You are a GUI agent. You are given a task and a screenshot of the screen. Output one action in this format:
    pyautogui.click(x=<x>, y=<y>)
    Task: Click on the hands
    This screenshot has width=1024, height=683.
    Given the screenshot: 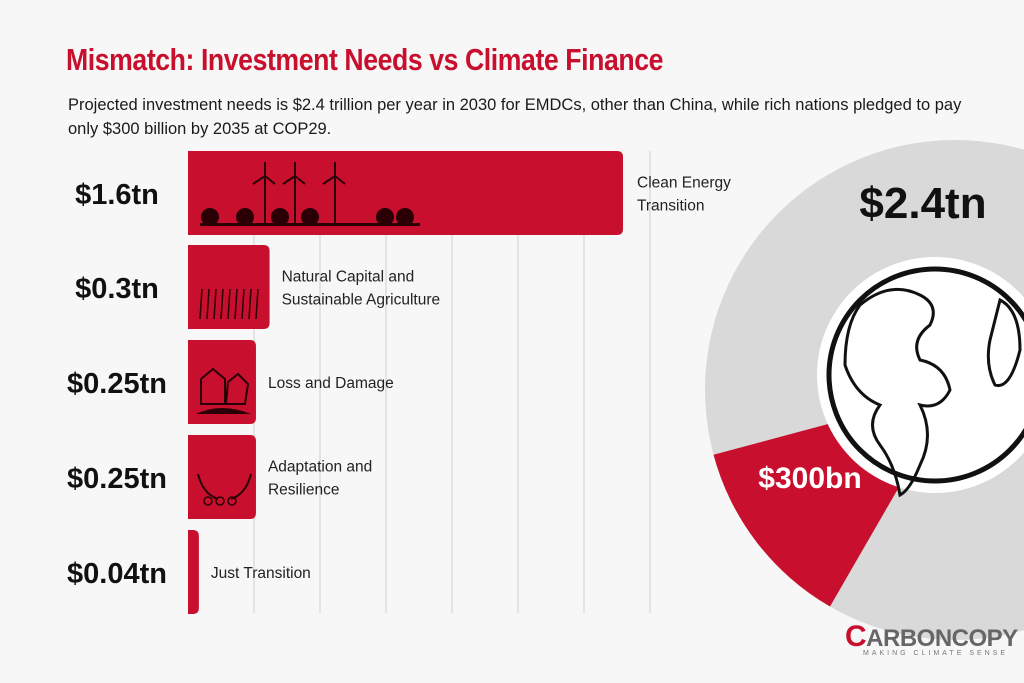 What is the action you would take?
    pyautogui.click(x=224, y=486)
    